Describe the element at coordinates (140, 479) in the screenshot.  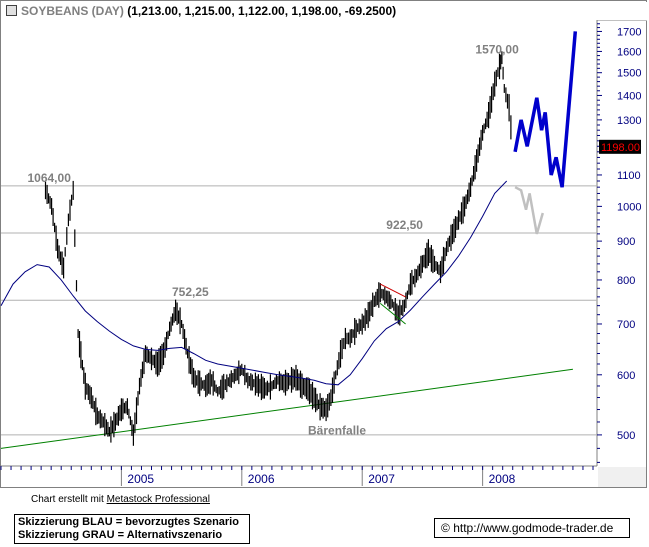
I see `x-tick-label: 2005` at that location.